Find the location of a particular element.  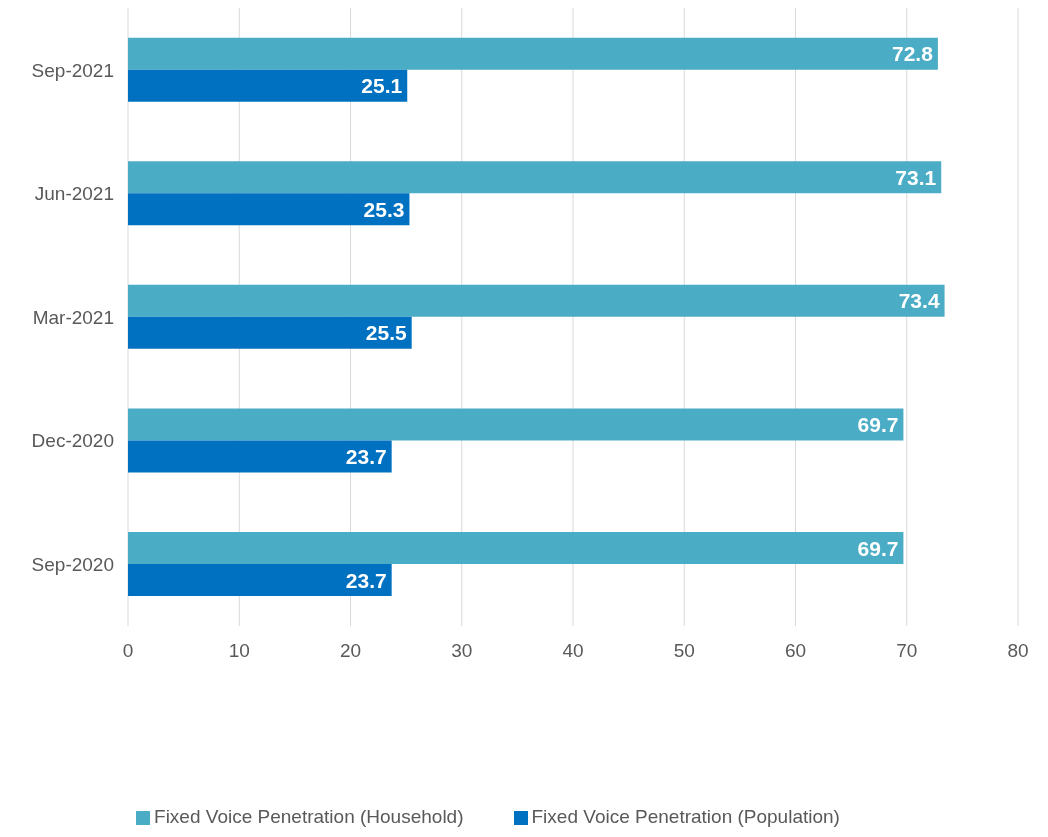

x-tick-label: 30 is located at coordinates (462, 651).